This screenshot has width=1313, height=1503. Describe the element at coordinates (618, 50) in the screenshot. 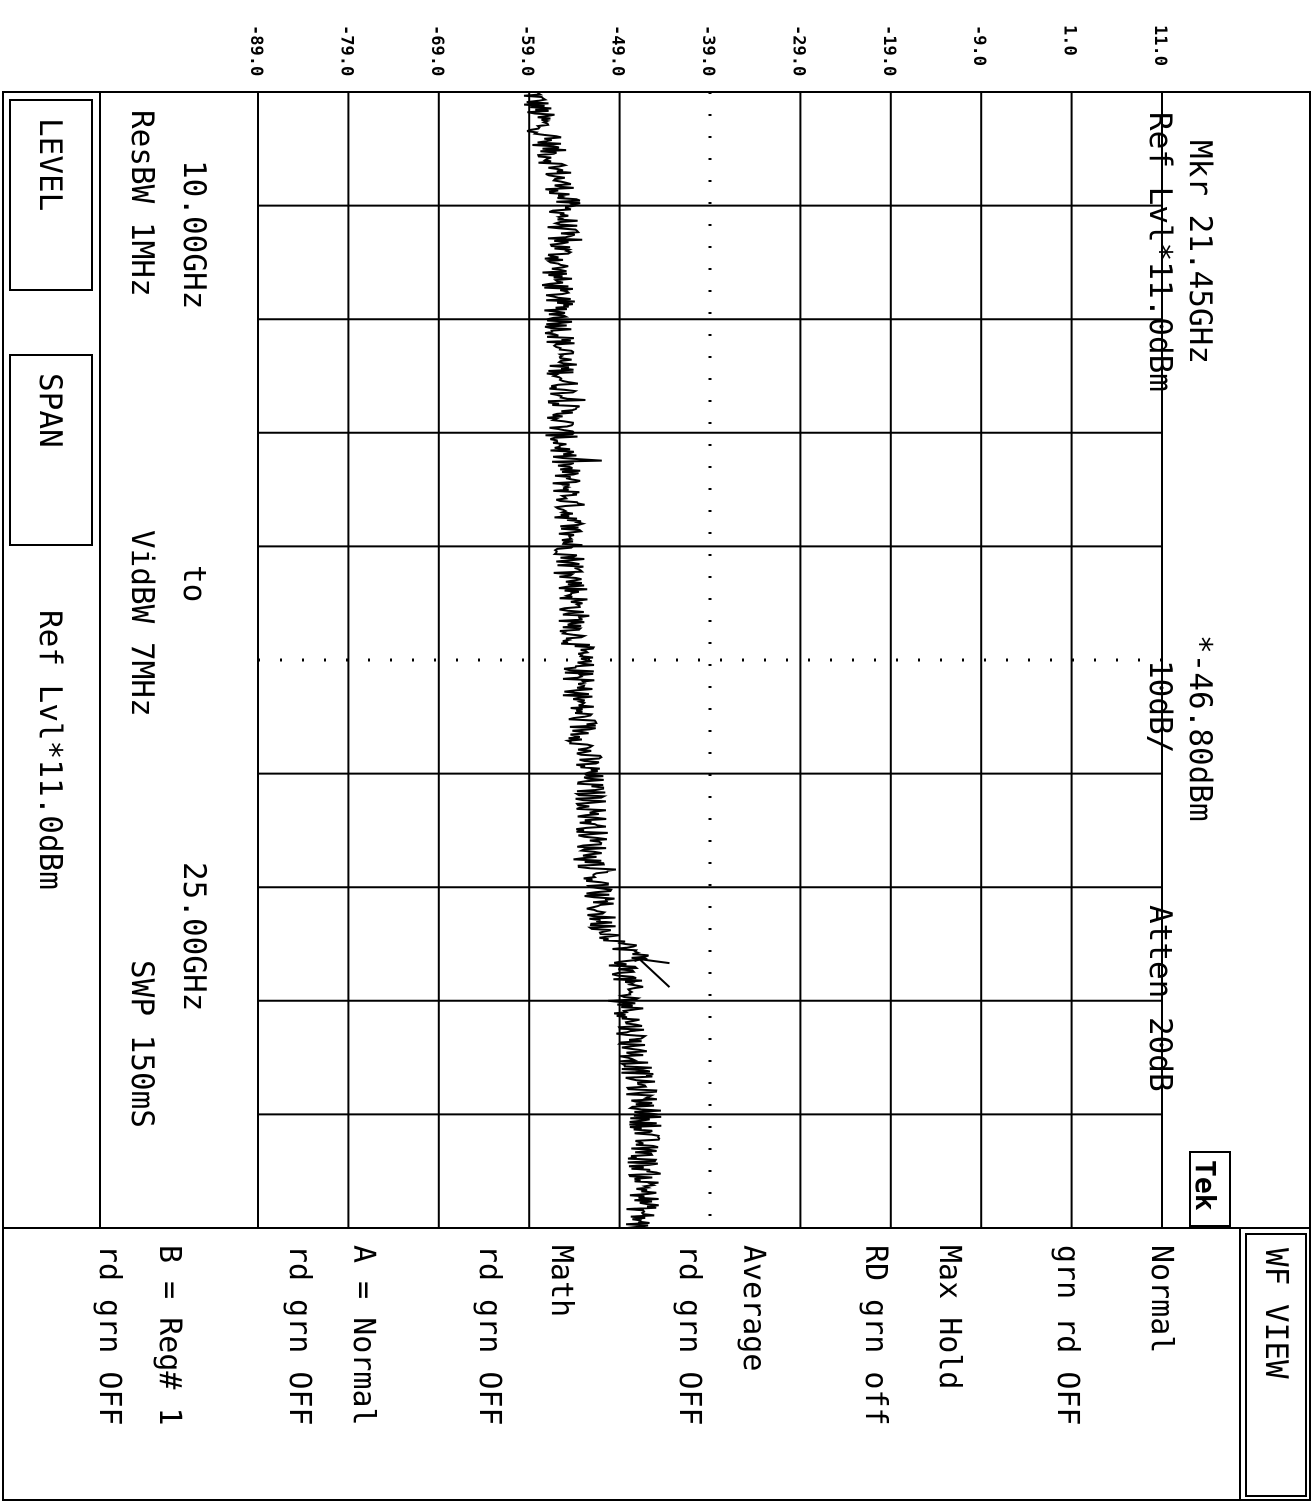

I see `y-tick-label-6: -49.0` at that location.